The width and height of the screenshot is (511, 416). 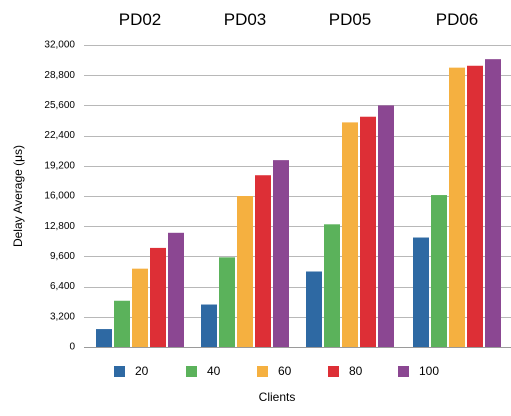 I want to click on legend-label-20: 20, so click(x=142, y=371).